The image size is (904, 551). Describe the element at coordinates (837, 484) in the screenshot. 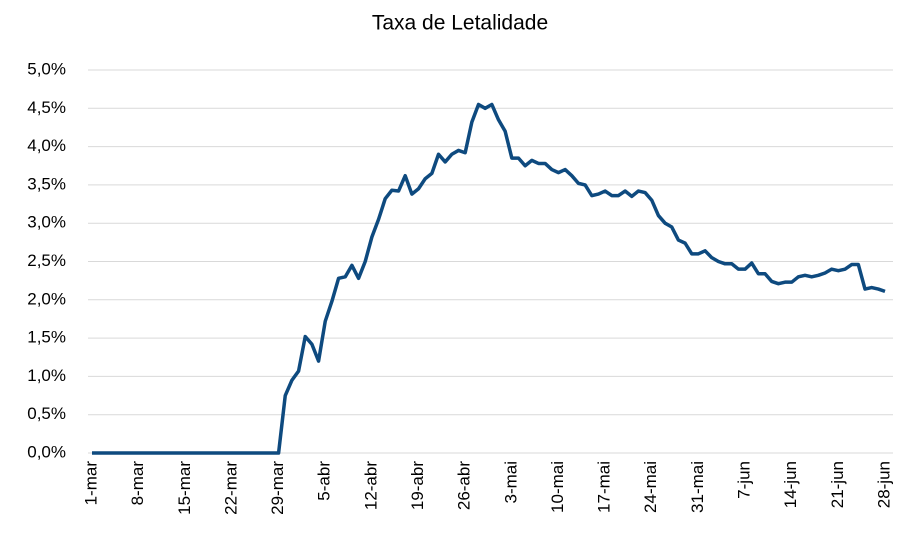

I see `x-tick-label: 21-jun` at that location.